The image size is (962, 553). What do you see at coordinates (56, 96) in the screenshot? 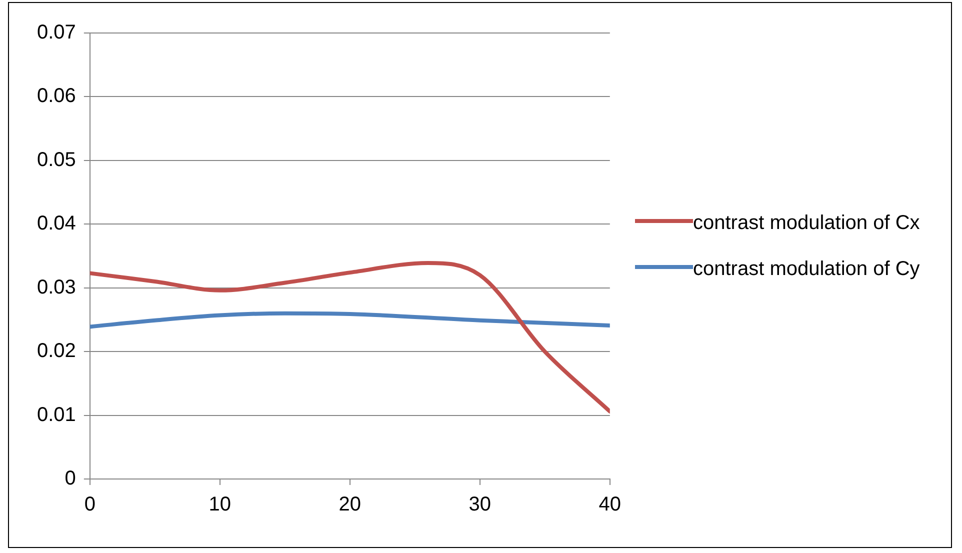
I see `y-tick-label: 0.06` at bounding box center [56, 96].